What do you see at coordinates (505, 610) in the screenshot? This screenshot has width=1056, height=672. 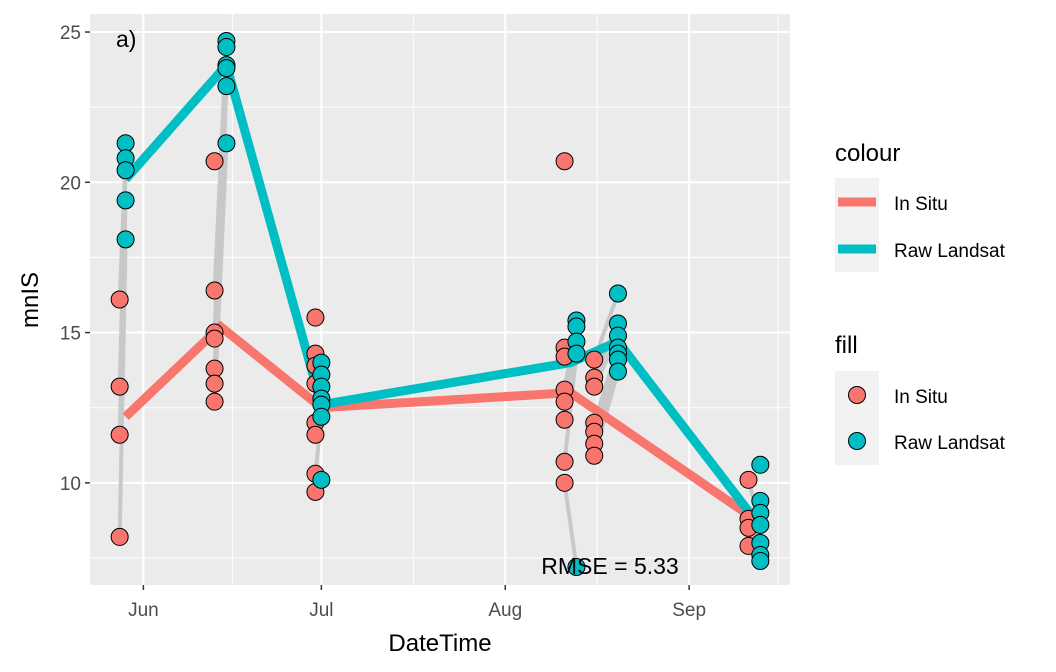 I see `x-tick-label: Aug` at bounding box center [505, 610].